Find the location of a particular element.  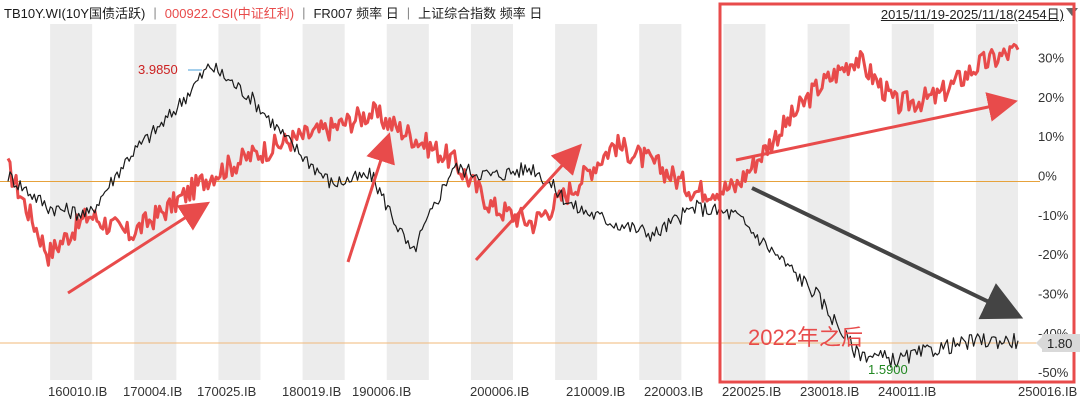

current-value-box is located at coordinates (1061, 343).